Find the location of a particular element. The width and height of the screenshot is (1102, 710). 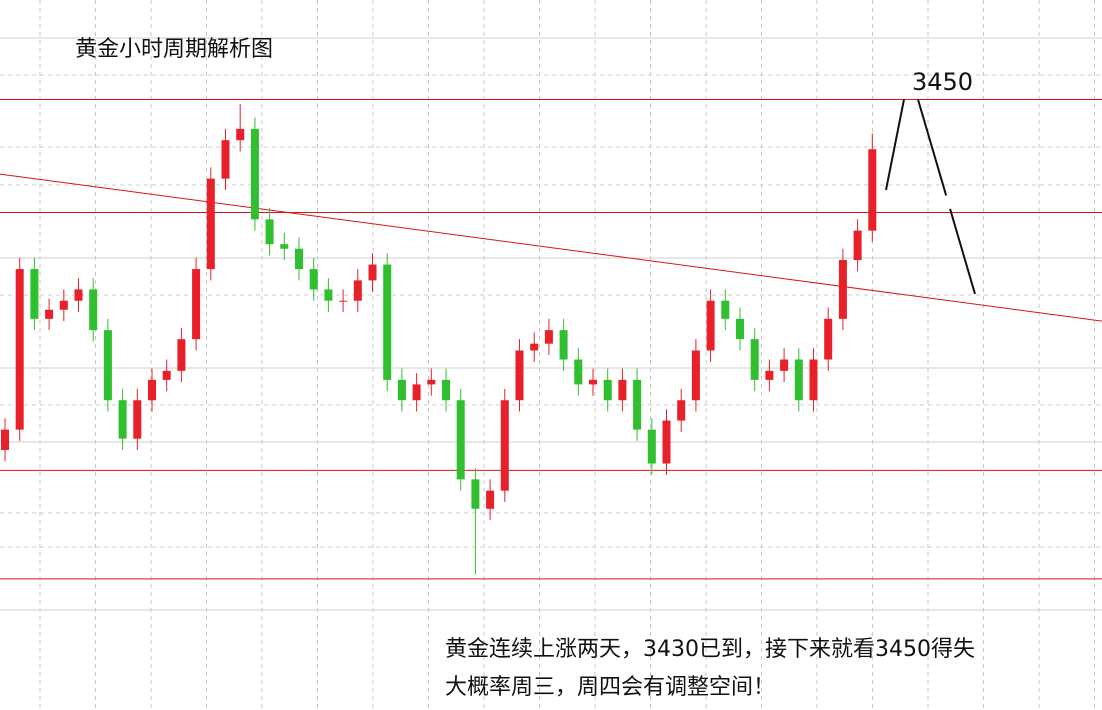

annotation: 大概率周三，周四会有调整空间！ is located at coordinates (610, 687).